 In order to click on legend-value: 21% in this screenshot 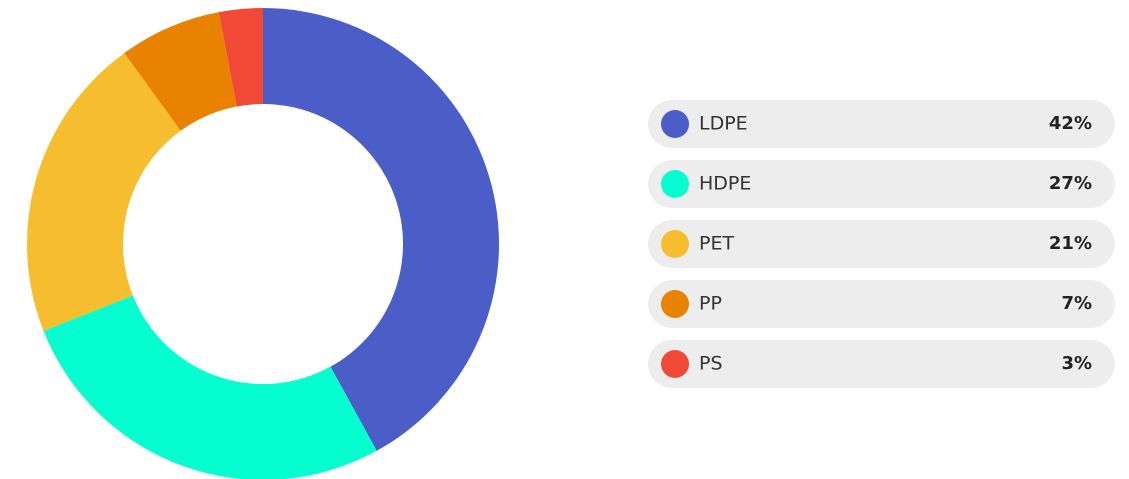, I will do `click(1070, 243)`.